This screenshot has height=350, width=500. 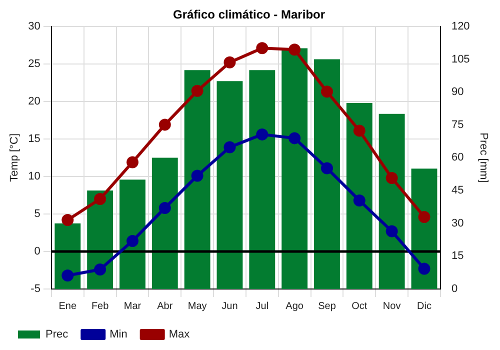 I want to click on x-tick-label: Ago, so click(x=295, y=306).